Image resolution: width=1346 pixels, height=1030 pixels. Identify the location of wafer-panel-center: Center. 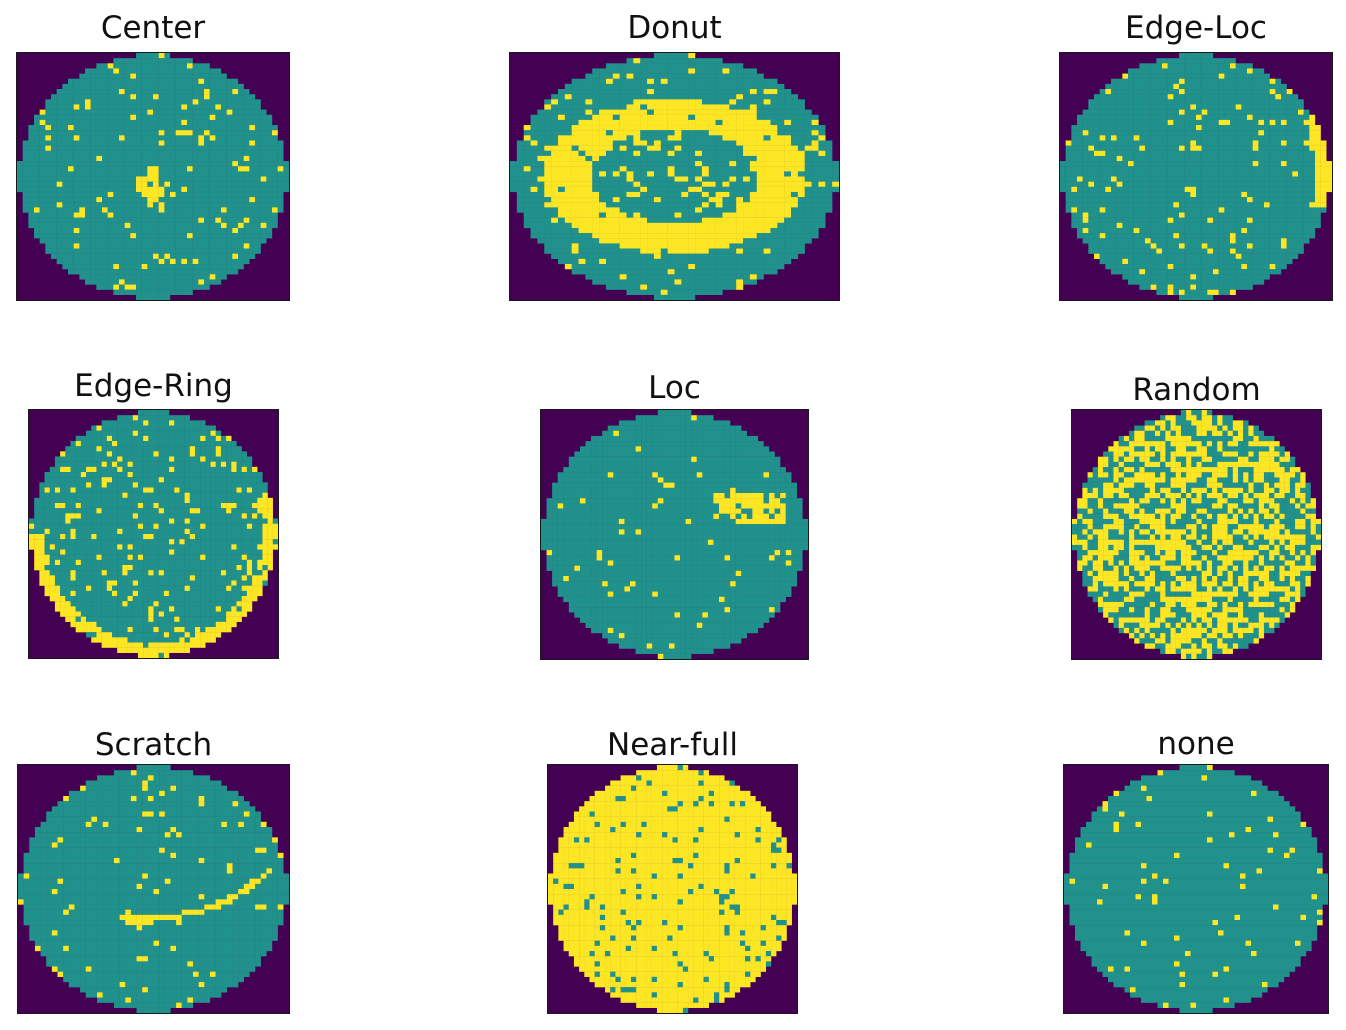
(153, 155).